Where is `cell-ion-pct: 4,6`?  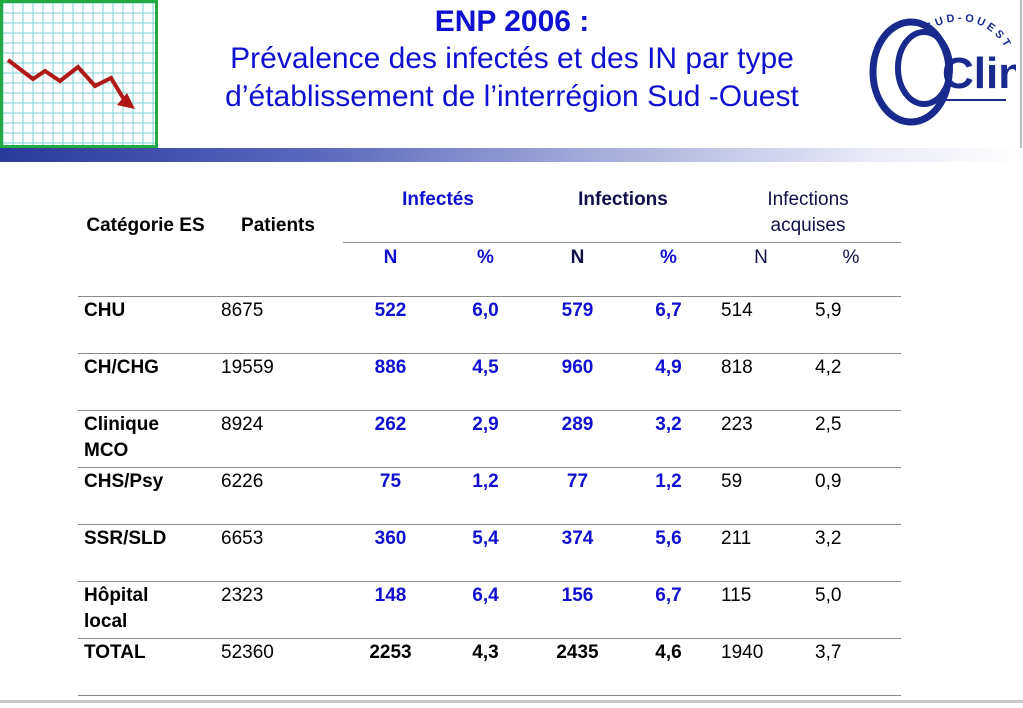 cell-ion-pct: 4,6 is located at coordinates (668, 652).